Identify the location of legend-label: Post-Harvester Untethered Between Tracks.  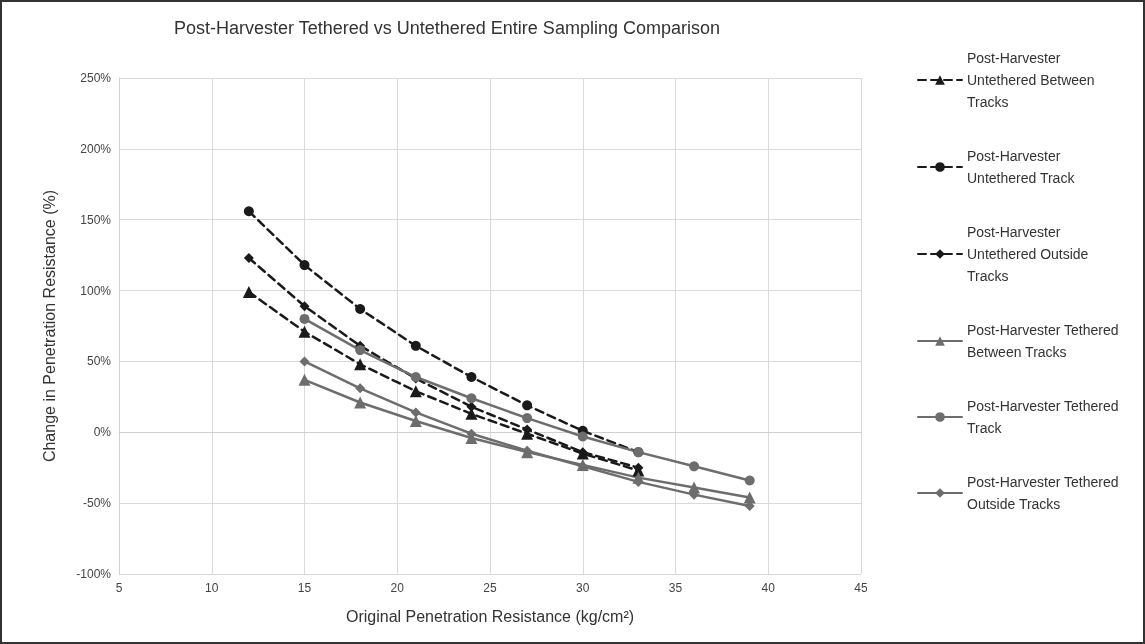
(1033, 80).